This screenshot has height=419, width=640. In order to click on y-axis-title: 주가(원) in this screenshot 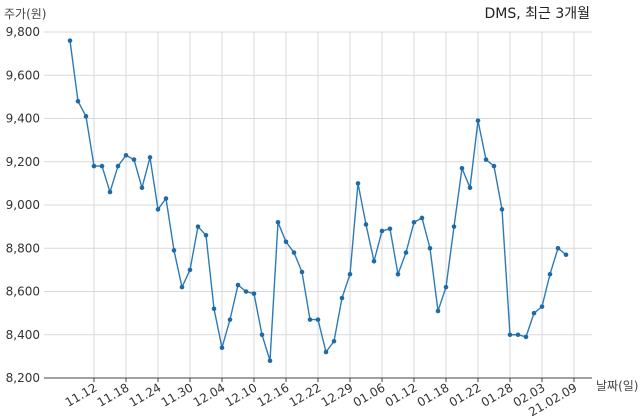, I will do `click(25, 14)`.